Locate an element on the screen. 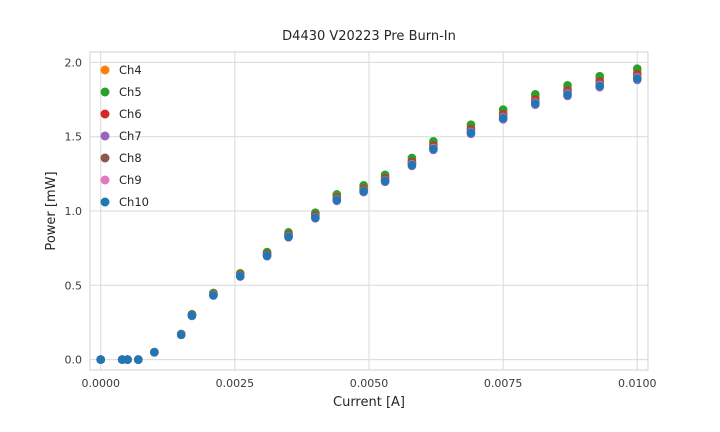  legend-item-ch8: Ch8 is located at coordinates (121, 158).